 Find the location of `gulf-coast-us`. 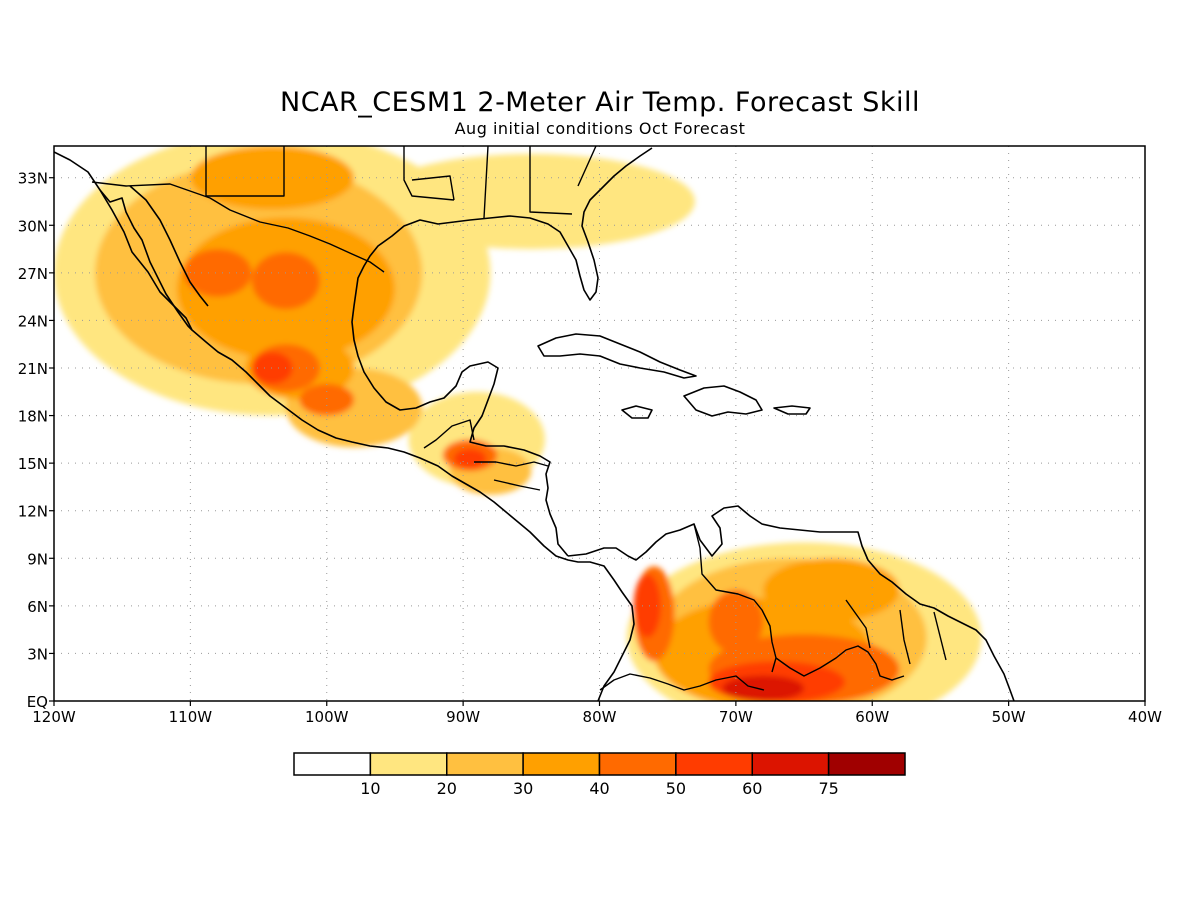

gulf-coast-us is located at coordinates (553, 224).